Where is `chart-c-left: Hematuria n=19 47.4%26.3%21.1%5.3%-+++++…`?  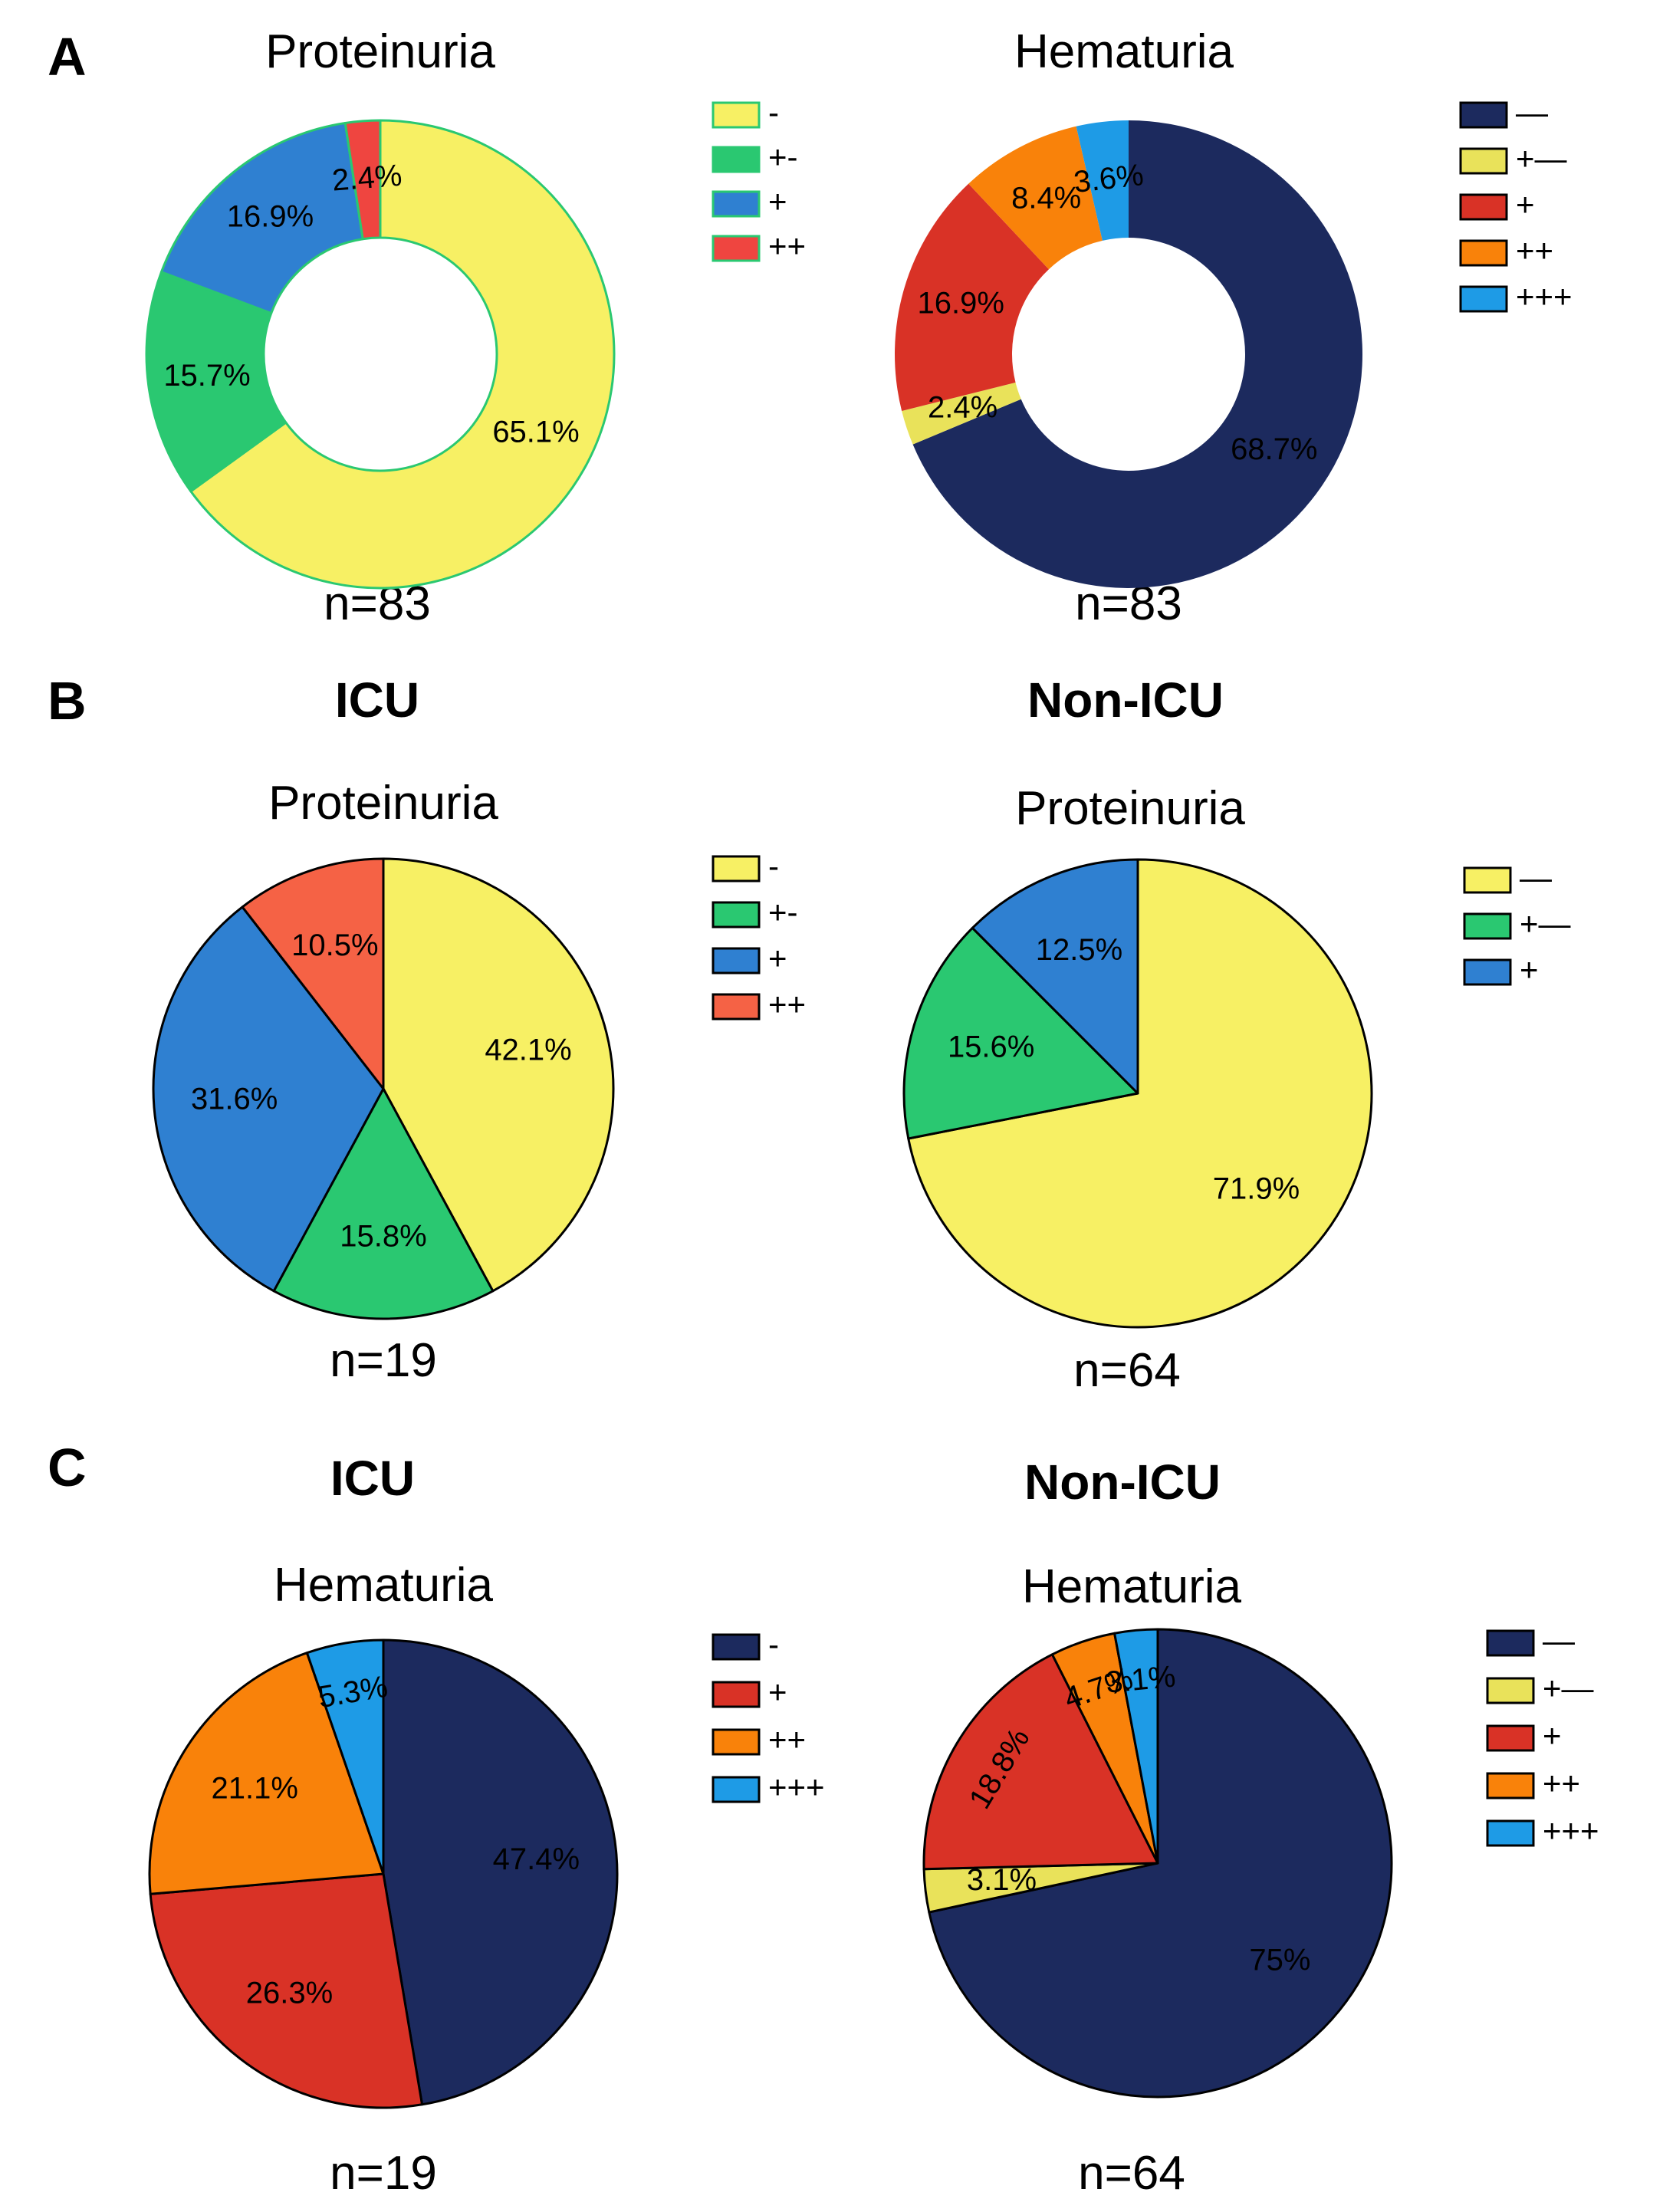
chart-c-left: Hematuria n=19 47.4%26.3%21.1%5.3%-+++++… is located at coordinates (487, 1879).